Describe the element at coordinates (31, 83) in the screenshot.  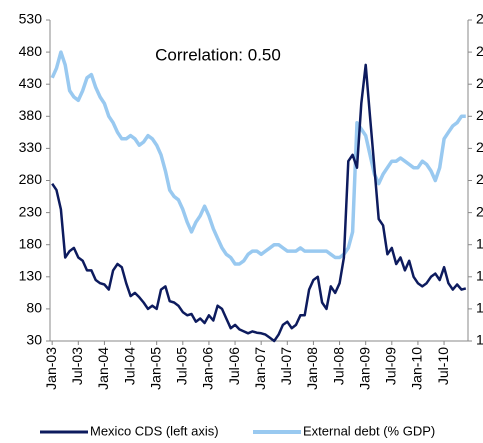
I see `y-tick-label: 430` at that location.